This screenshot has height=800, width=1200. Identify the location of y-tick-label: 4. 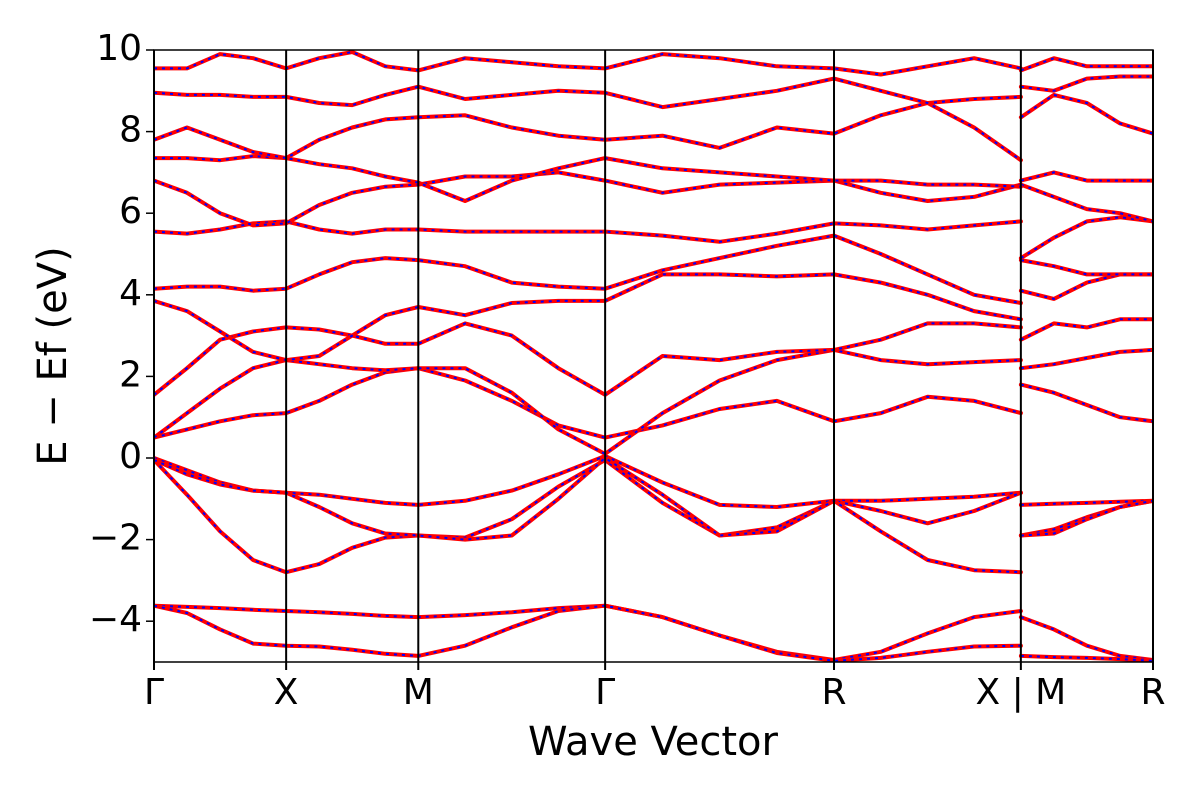
(130, 293).